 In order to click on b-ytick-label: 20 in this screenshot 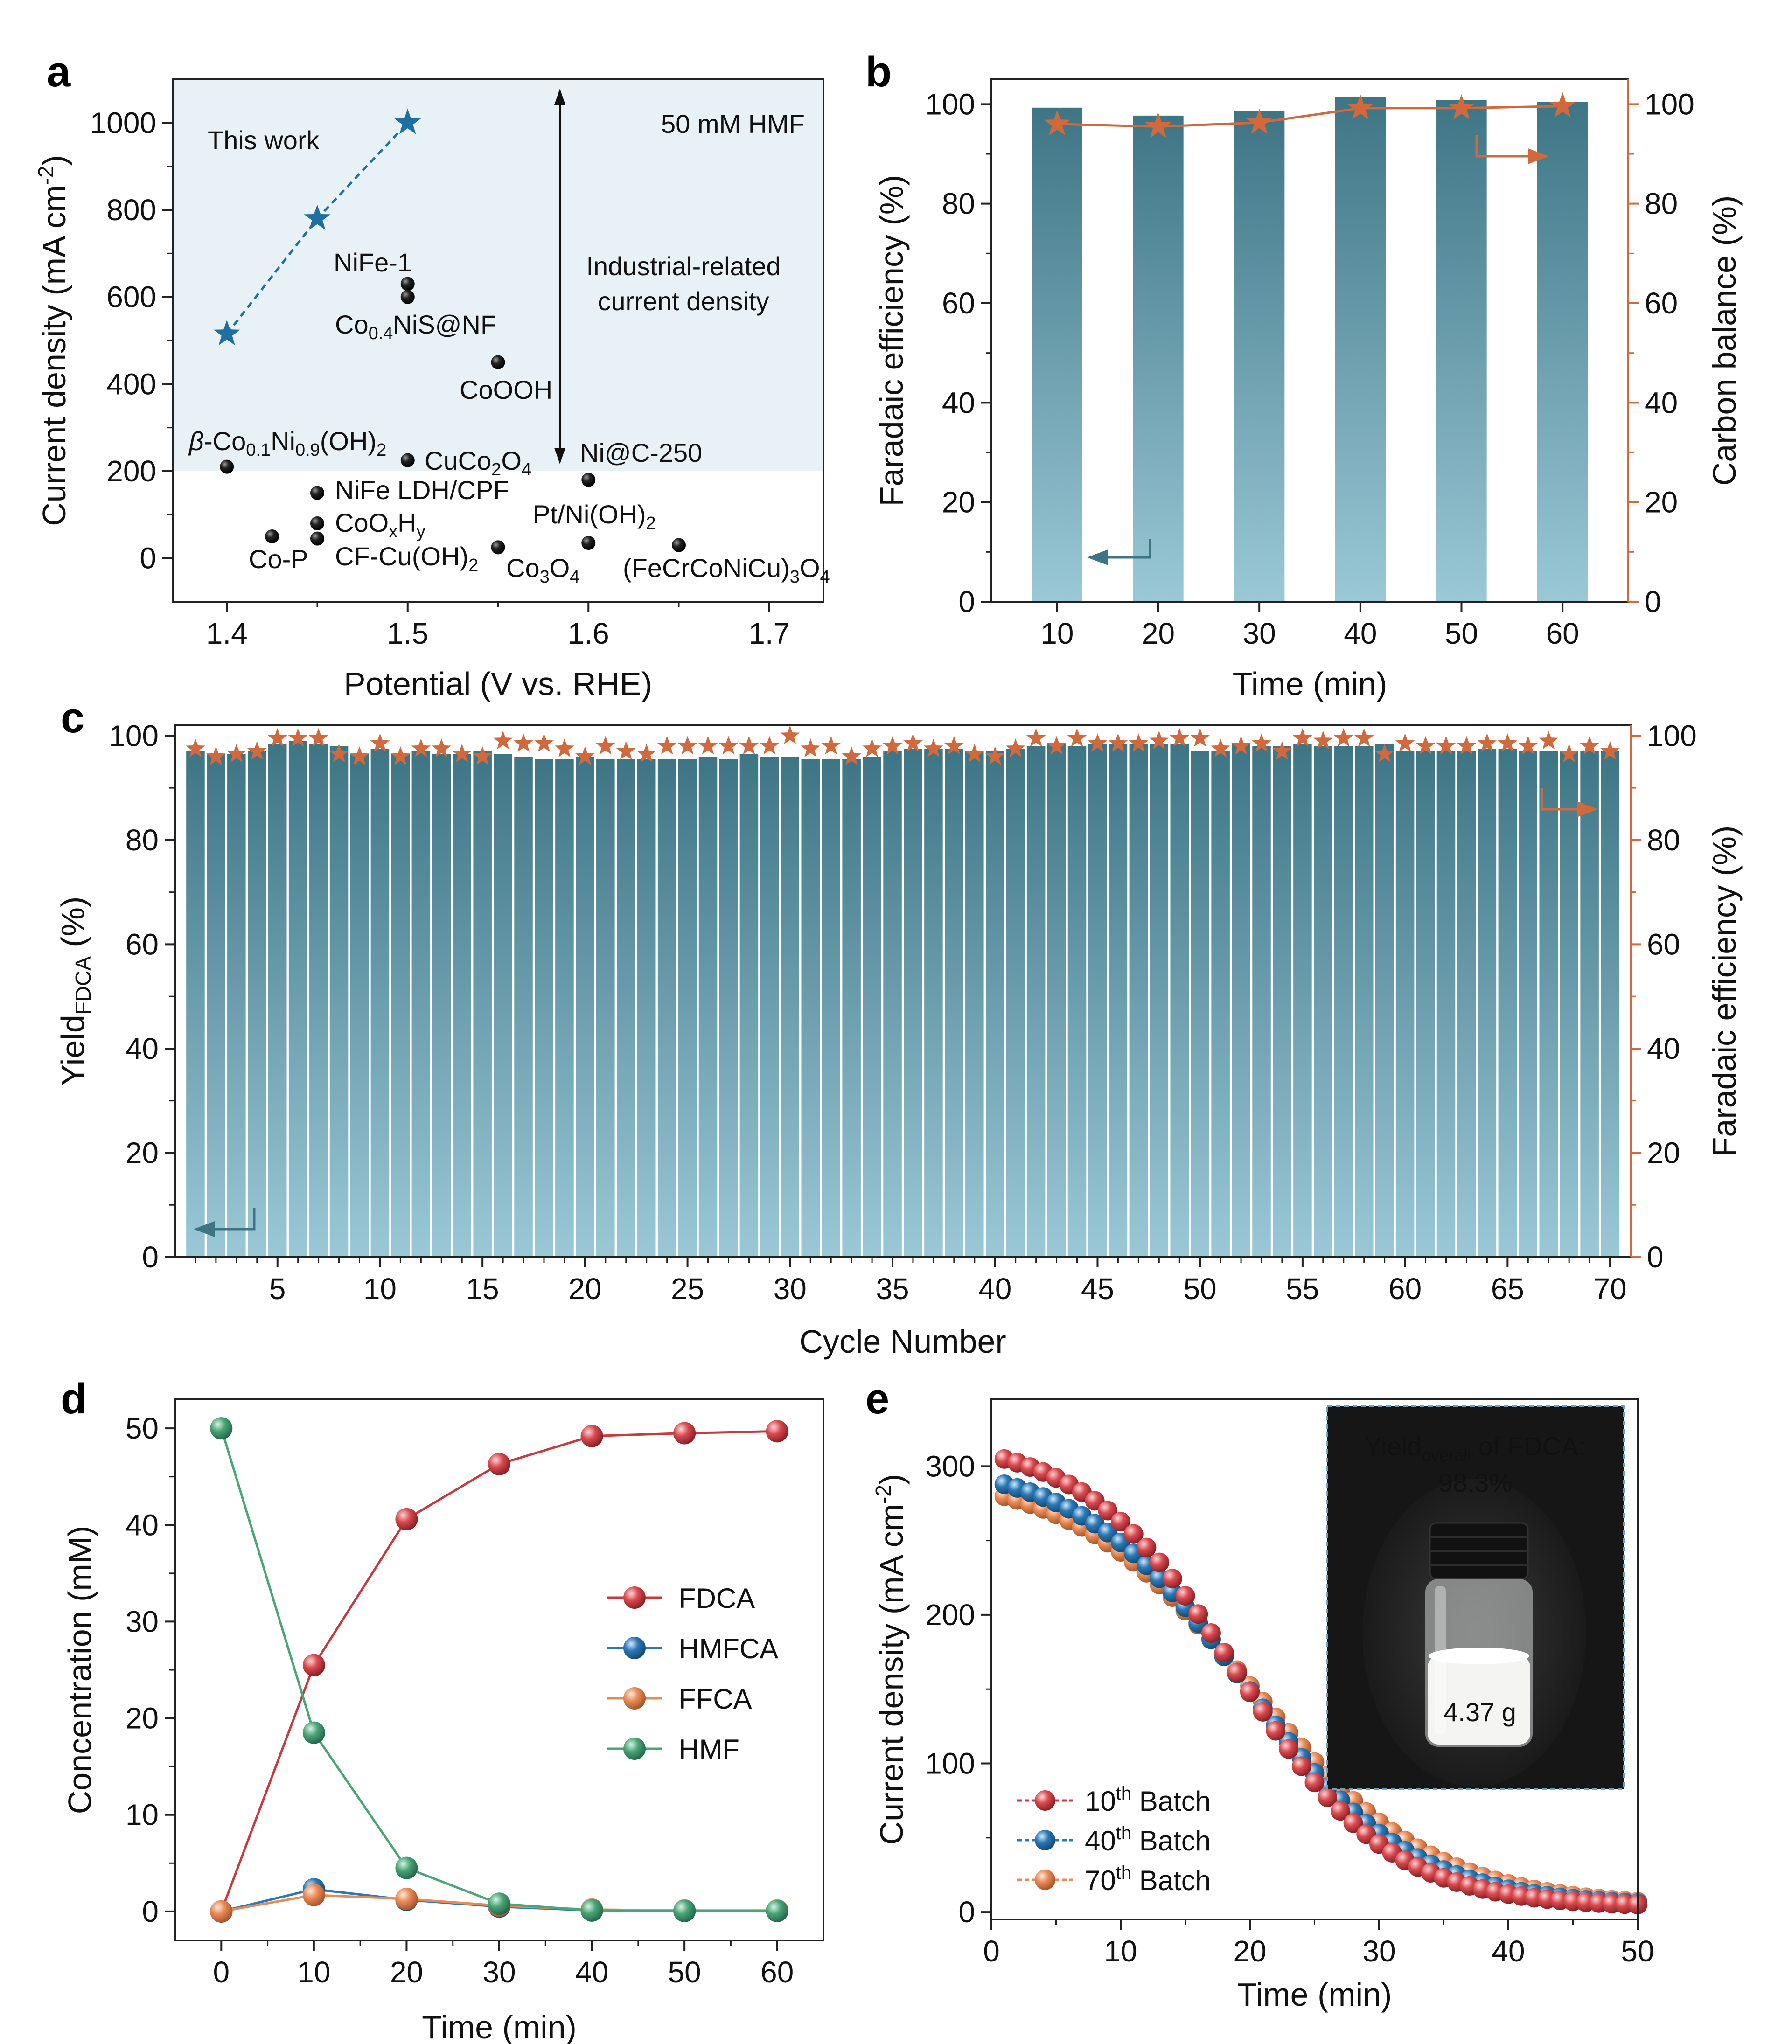, I will do `click(958, 503)`.